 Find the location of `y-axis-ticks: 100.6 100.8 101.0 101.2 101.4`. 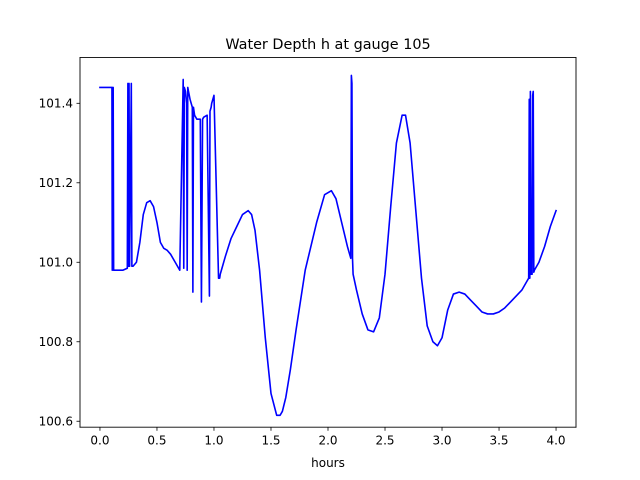

y-axis-ticks: 100.6 100.8 101.0 101.2 101.4 is located at coordinates (59, 263).